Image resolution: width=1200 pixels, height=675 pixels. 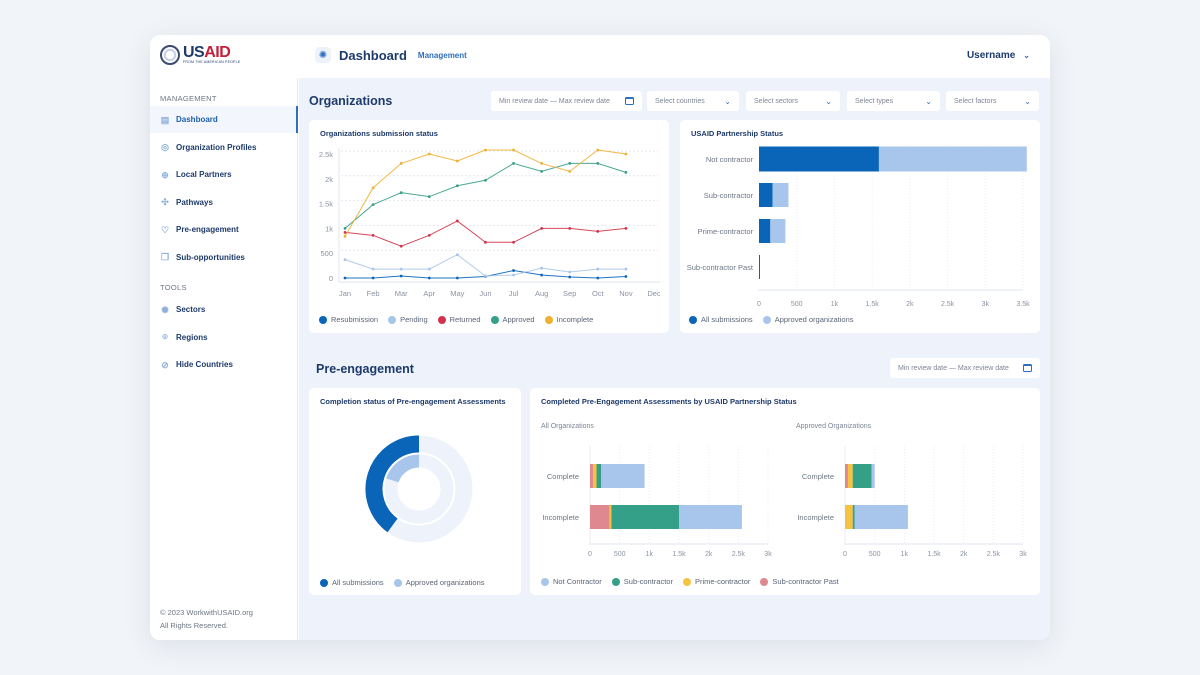 I want to click on legend-item: Incomplete, so click(x=568, y=319).